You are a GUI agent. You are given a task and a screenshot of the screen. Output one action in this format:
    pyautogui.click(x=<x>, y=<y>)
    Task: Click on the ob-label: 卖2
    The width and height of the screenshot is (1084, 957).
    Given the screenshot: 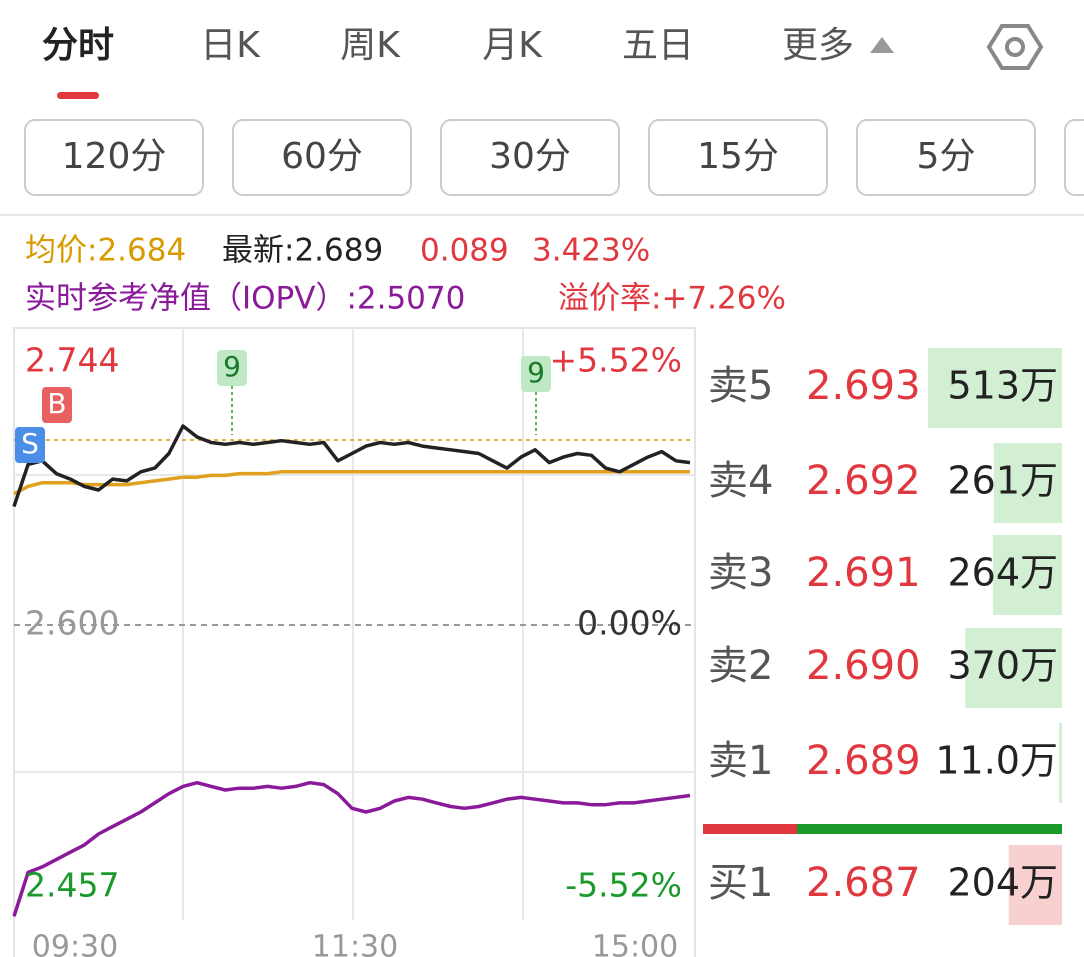 What is the action you would take?
    pyautogui.click(x=740, y=666)
    